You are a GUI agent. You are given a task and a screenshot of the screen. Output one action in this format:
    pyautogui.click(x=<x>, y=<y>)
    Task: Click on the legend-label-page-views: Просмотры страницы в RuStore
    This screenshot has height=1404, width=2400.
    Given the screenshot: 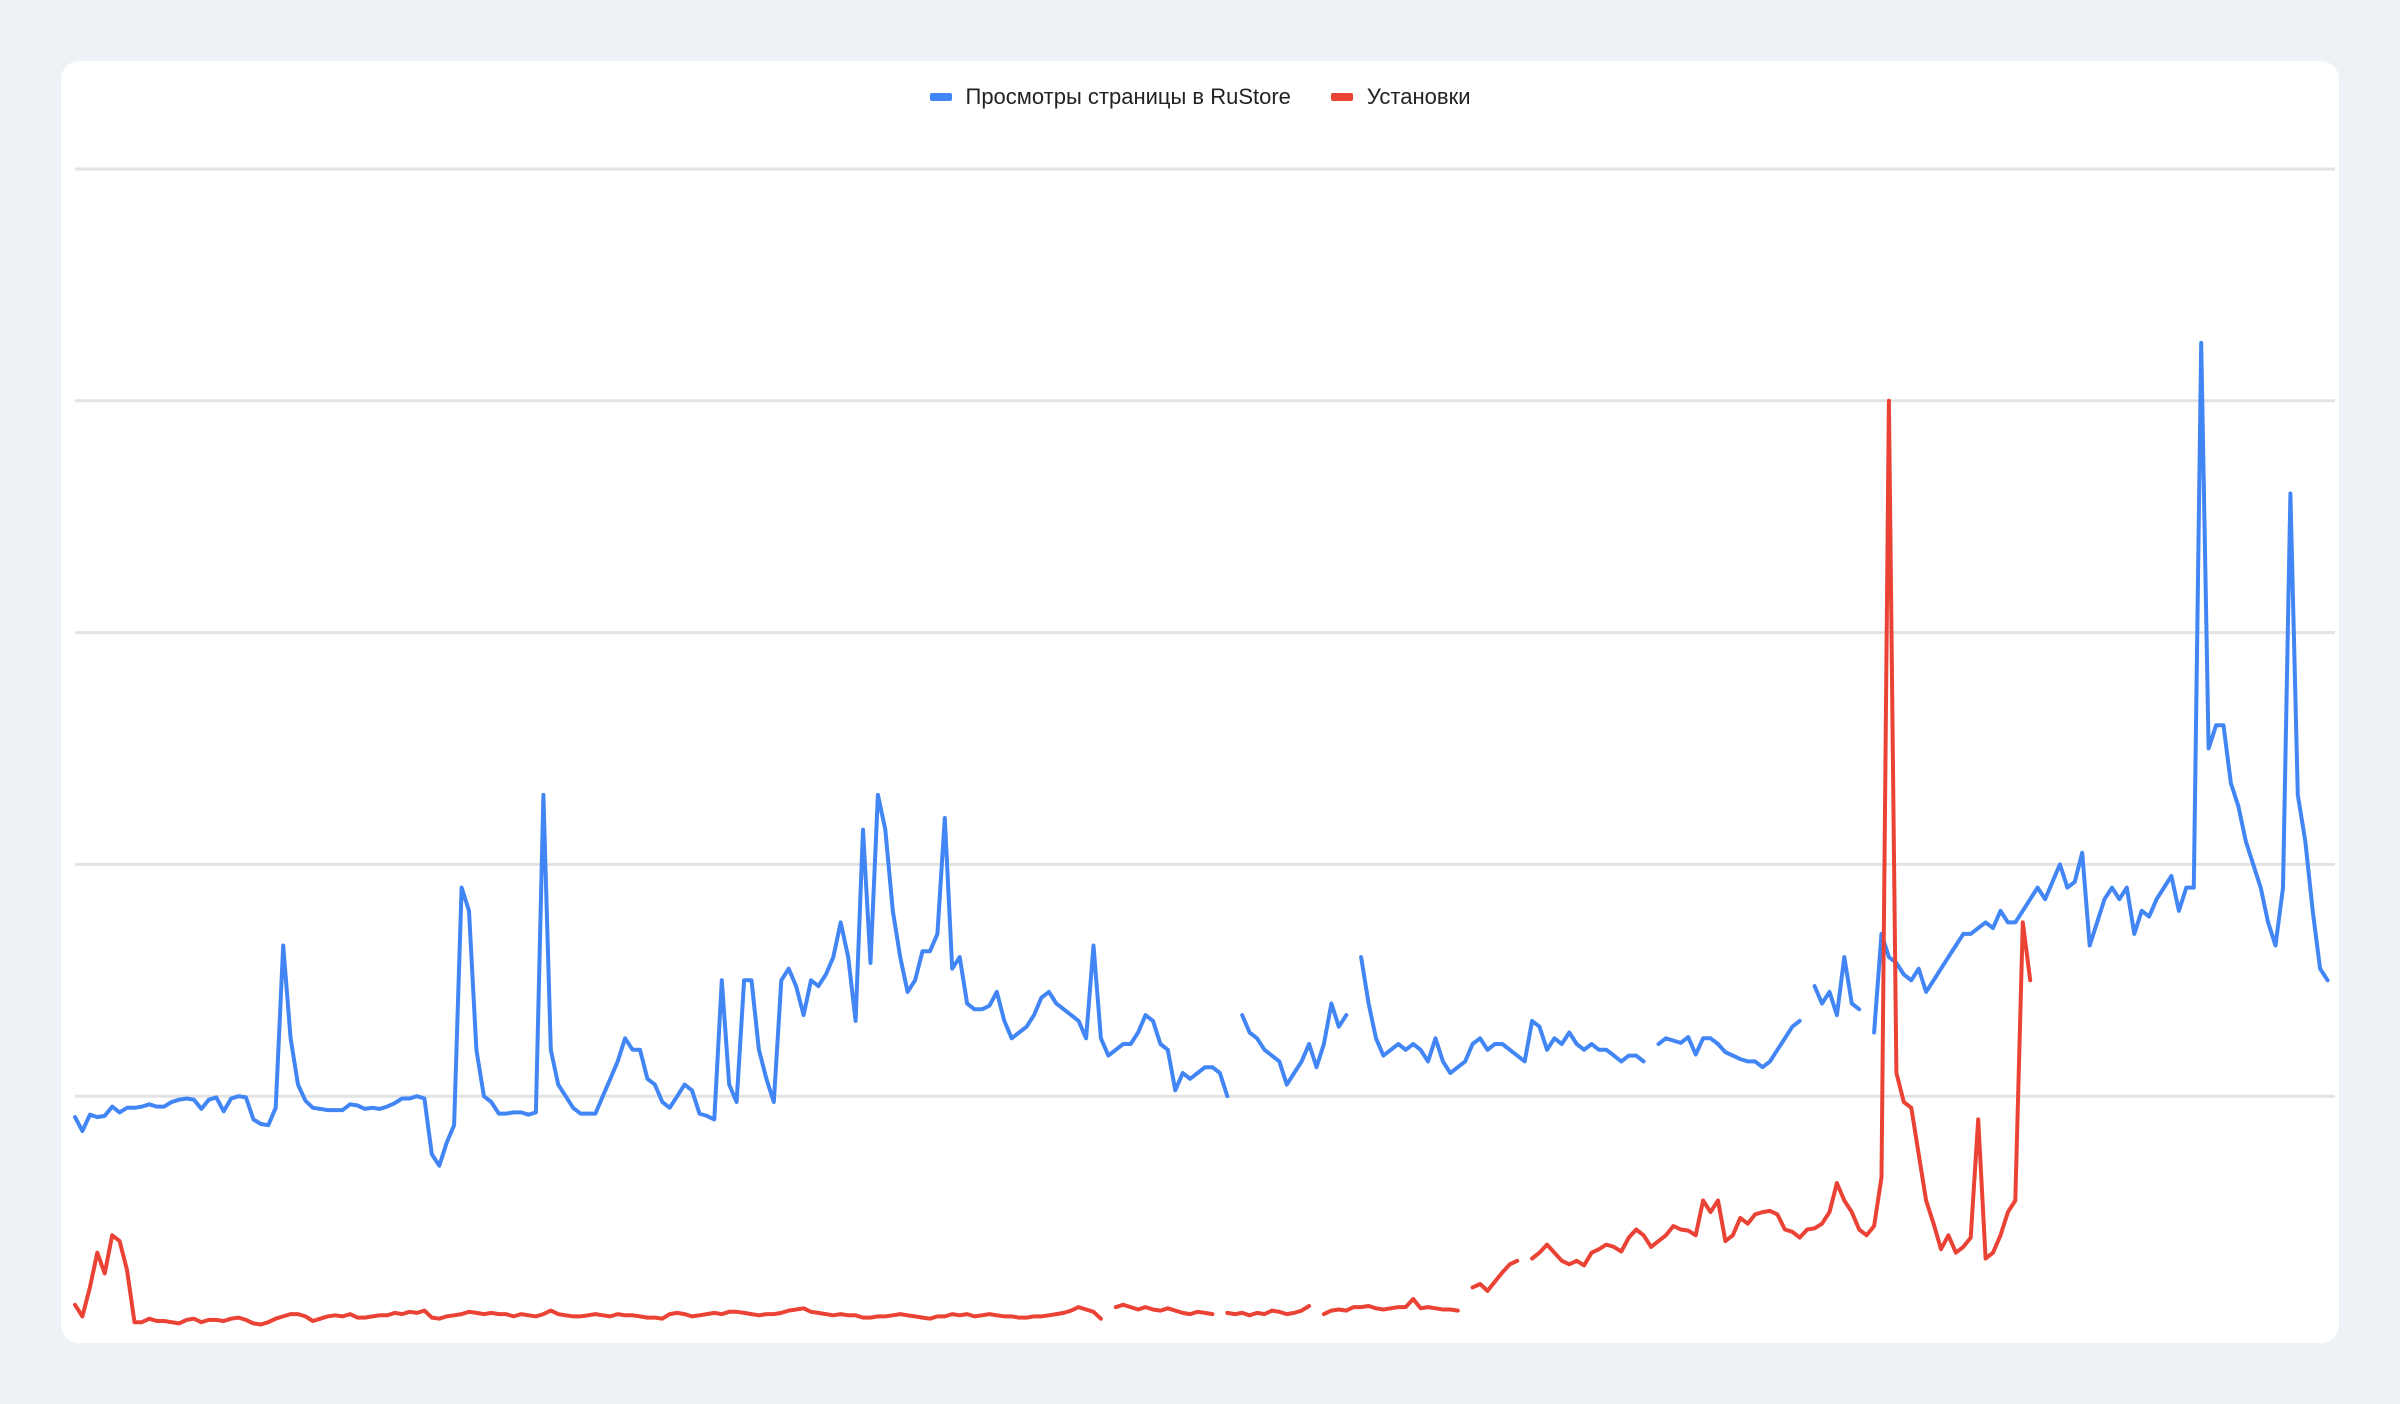 What is the action you would take?
    pyautogui.click(x=1128, y=96)
    